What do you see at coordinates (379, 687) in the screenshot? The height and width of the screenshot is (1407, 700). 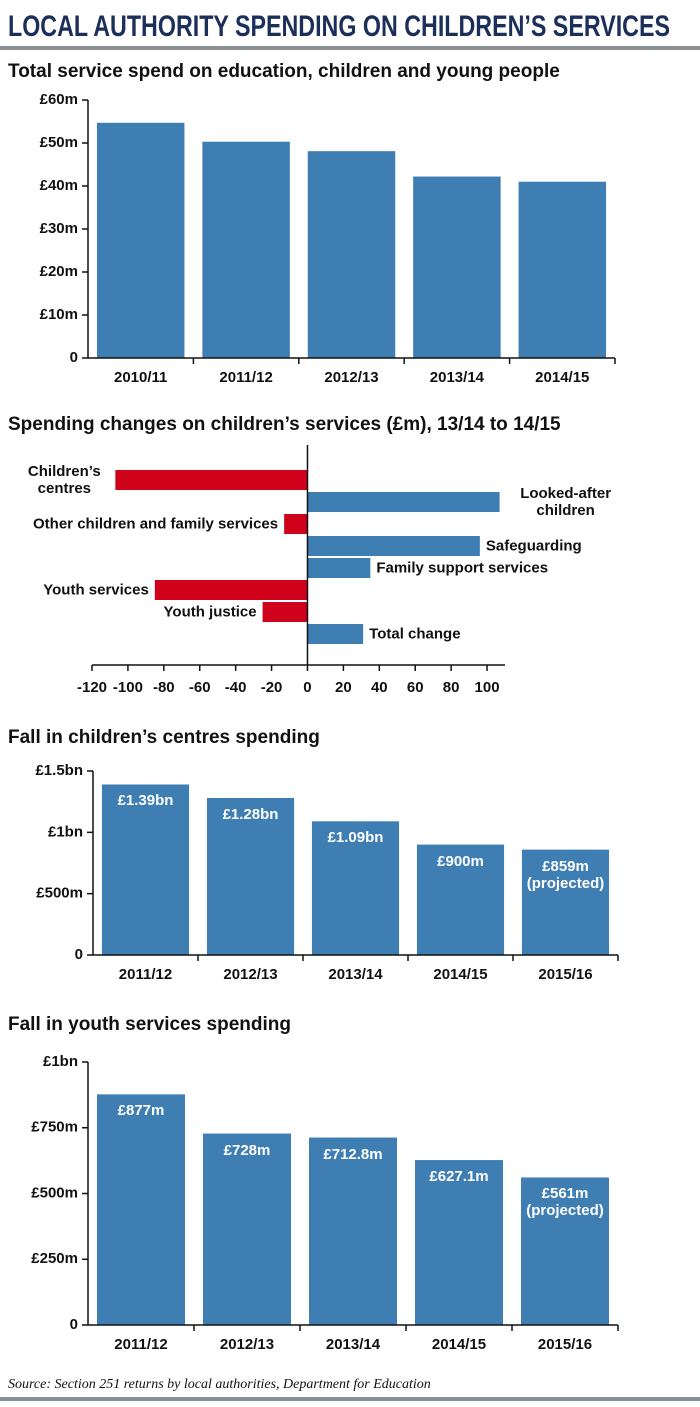 I see `x-tick-label: 40` at bounding box center [379, 687].